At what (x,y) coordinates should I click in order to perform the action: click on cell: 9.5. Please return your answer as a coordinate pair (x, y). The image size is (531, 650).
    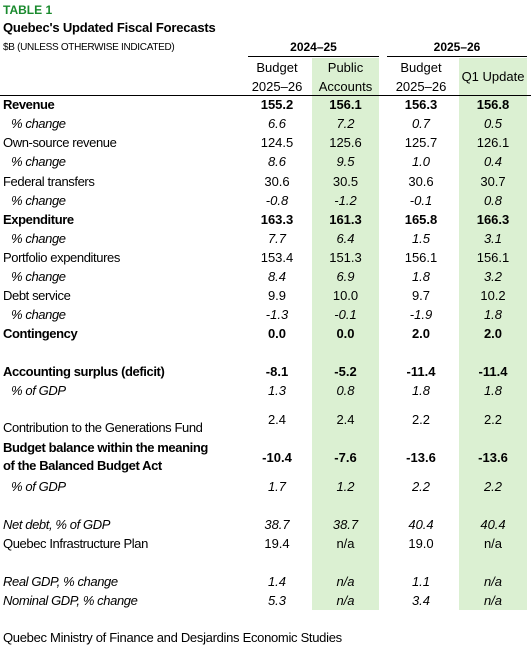
    Looking at the image, I should click on (345, 161).